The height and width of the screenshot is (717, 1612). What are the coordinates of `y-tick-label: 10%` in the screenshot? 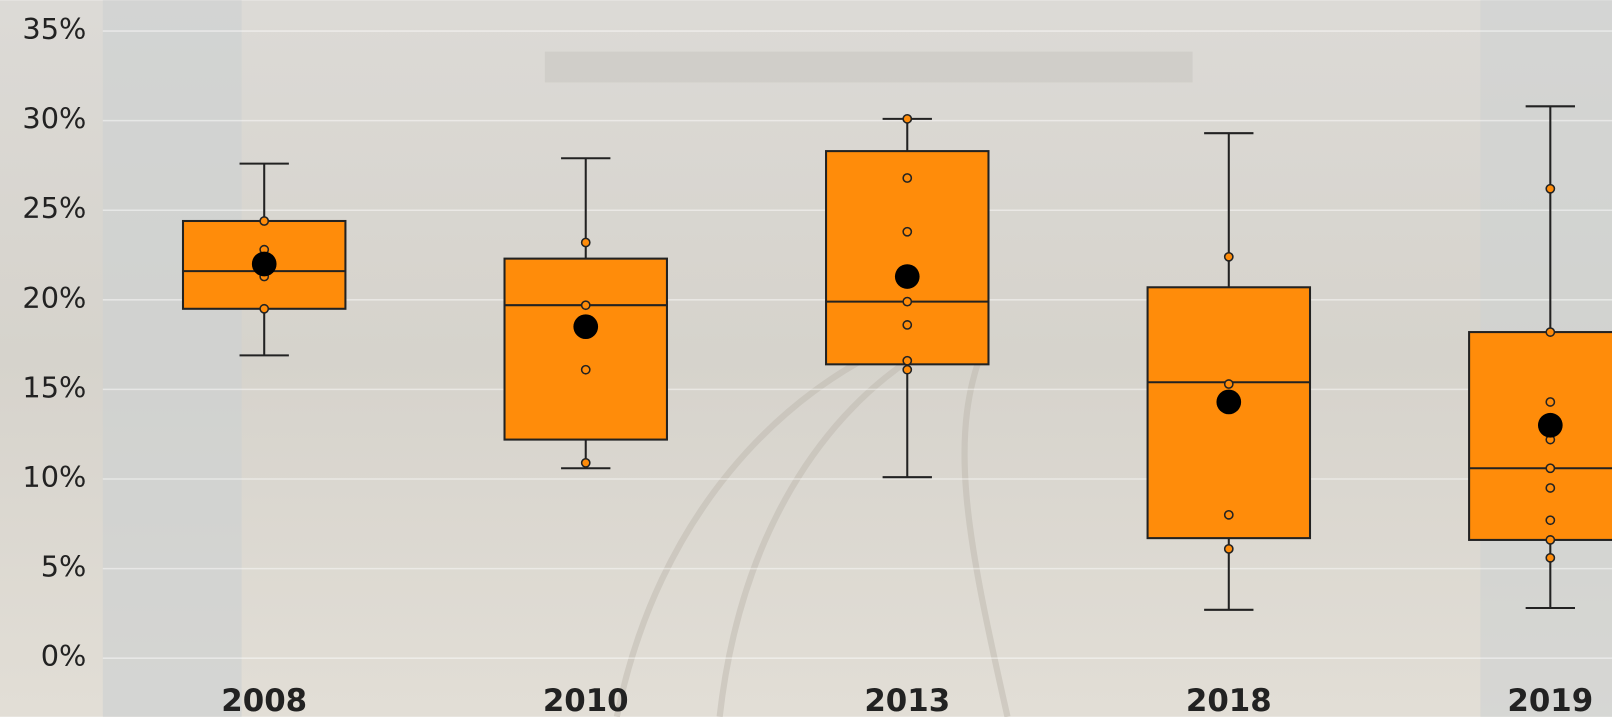 It's located at (54, 477).